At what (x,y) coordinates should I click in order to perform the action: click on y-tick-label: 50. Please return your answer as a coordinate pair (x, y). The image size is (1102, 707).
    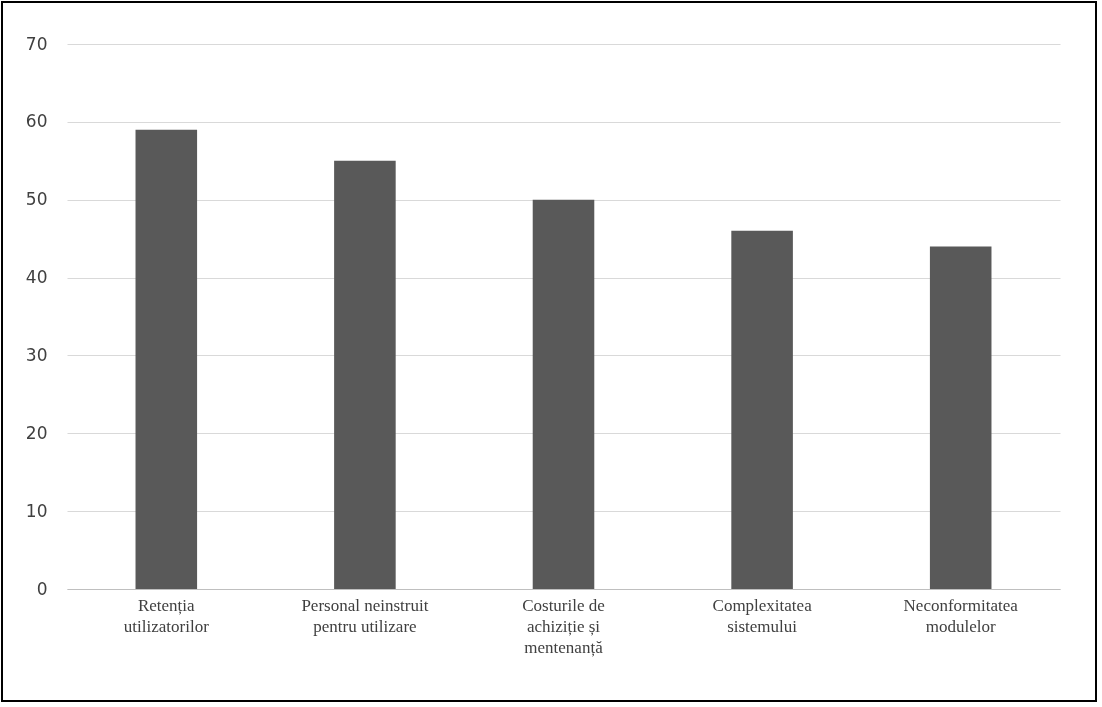
    Looking at the image, I should click on (36, 199).